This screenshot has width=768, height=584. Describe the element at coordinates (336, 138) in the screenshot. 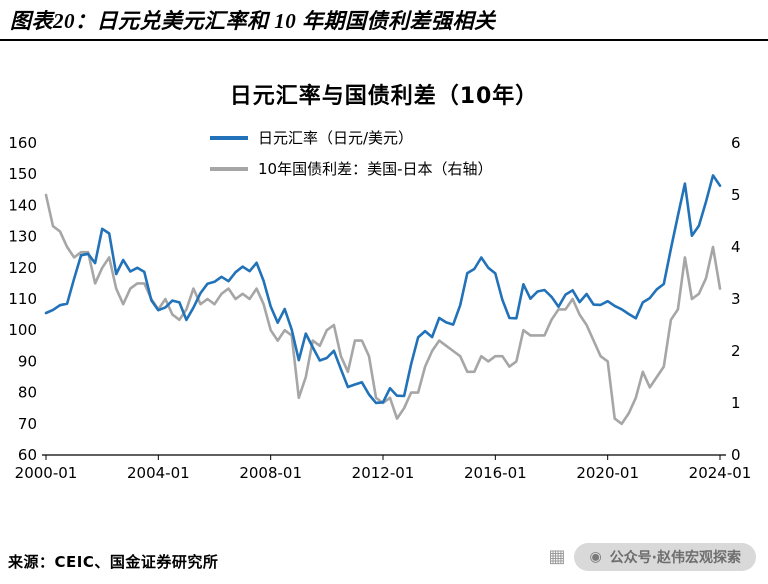

I see `legend-label-exchange-rate: 日元汇率（日元/美元）` at that location.